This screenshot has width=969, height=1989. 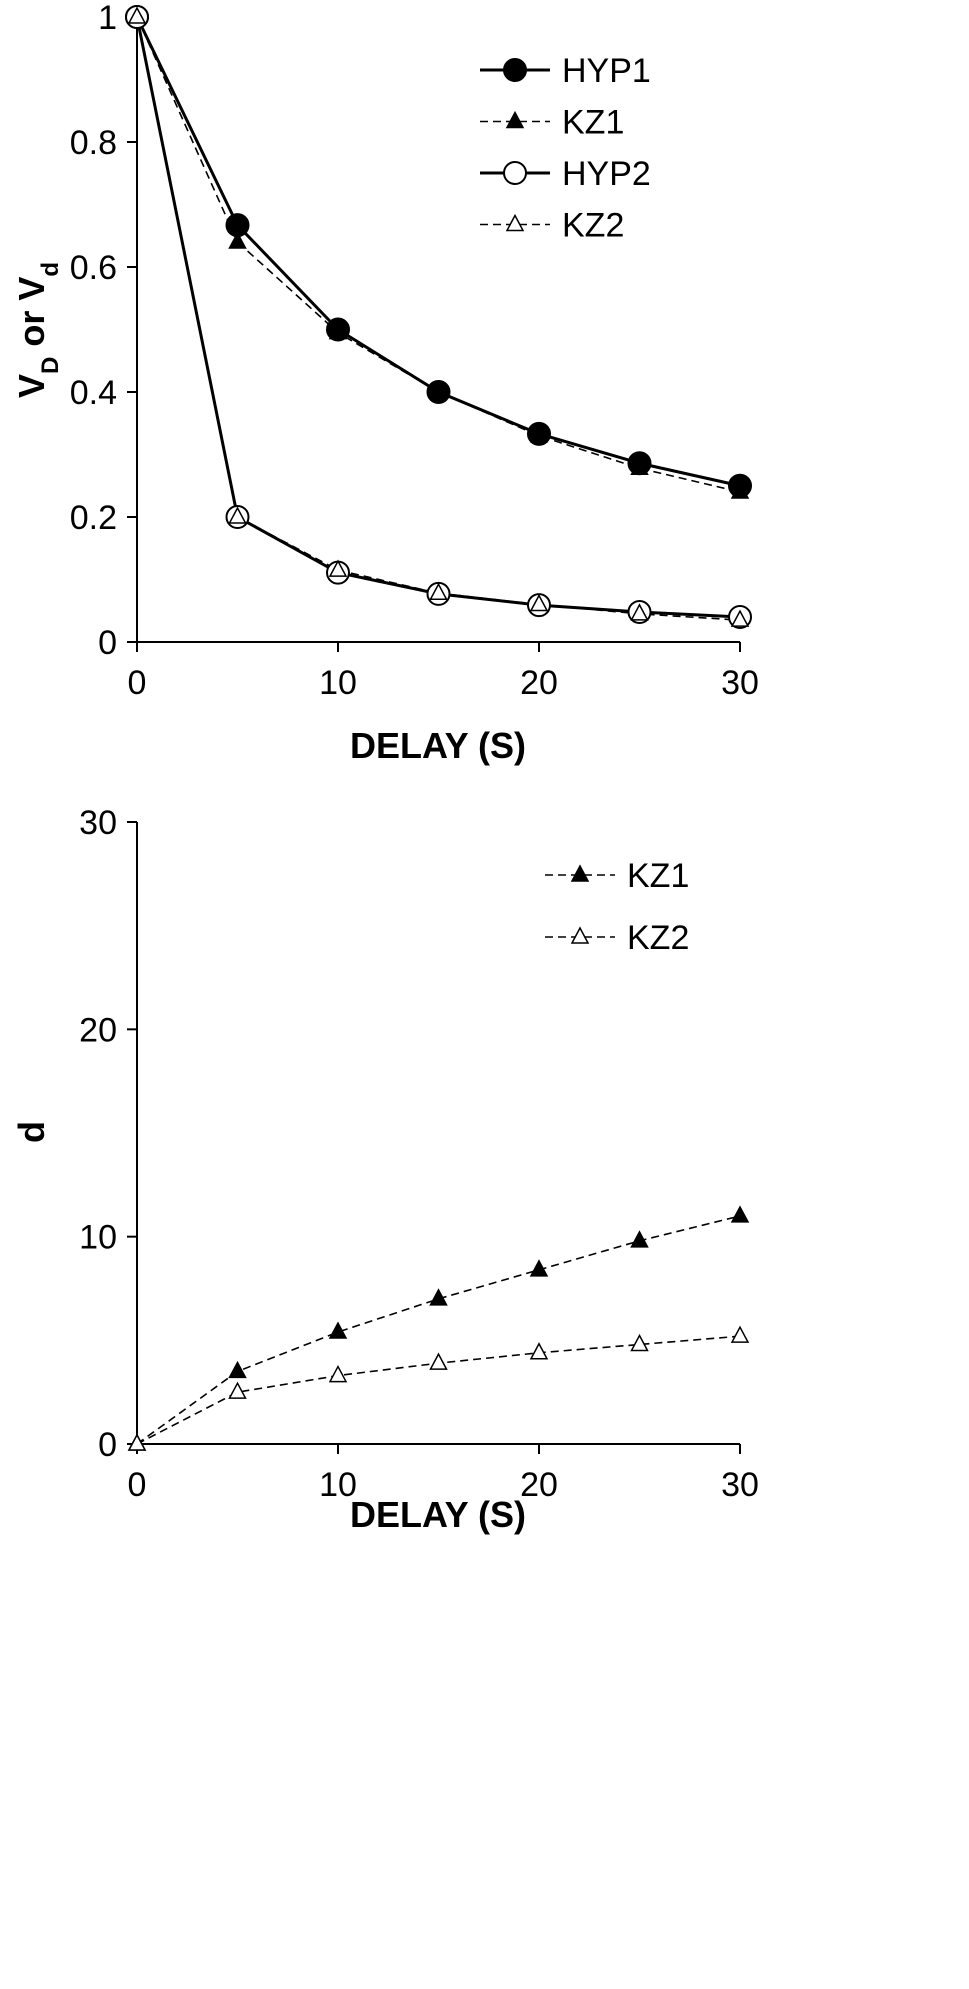 What do you see at coordinates (98, 1030) in the screenshot?
I see `y-tick-label: 20` at bounding box center [98, 1030].